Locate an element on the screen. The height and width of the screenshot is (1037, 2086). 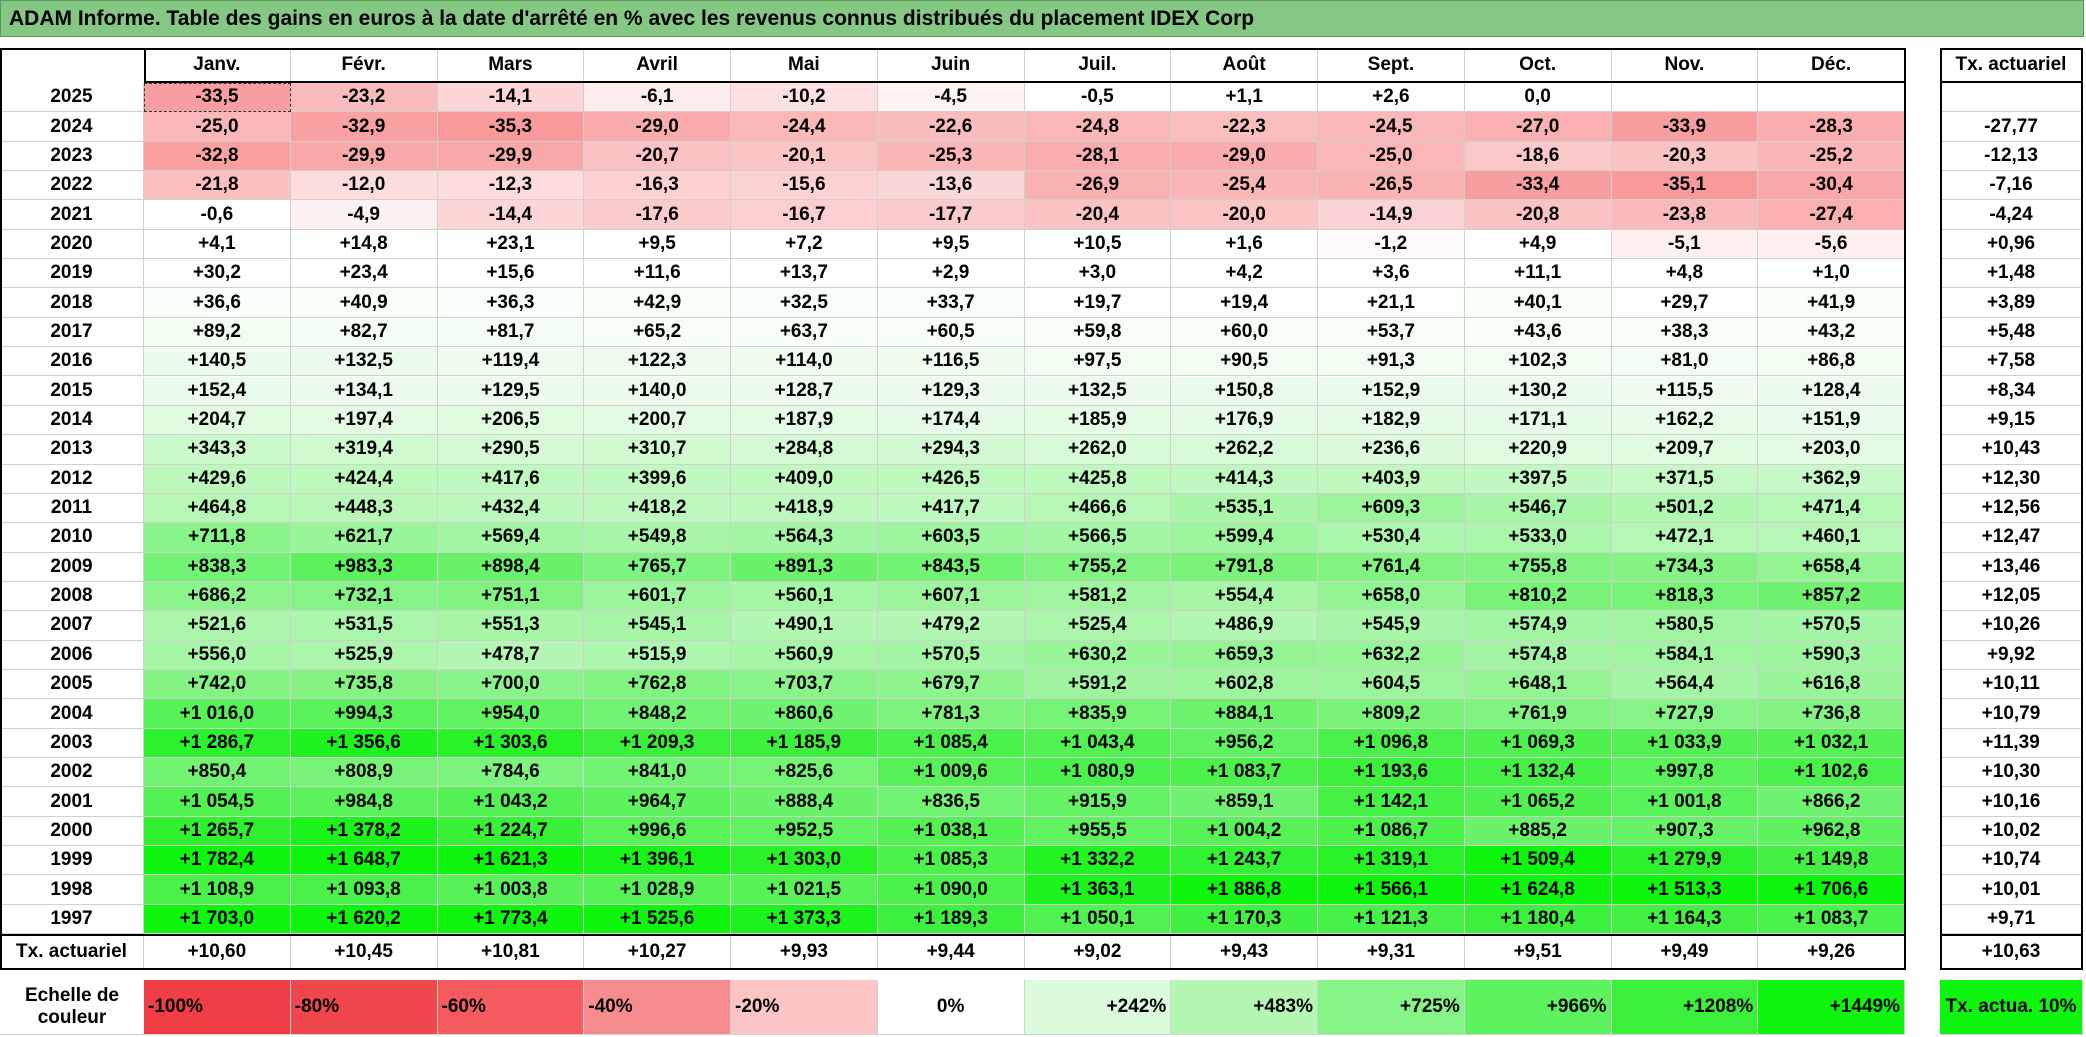
value-cell: +152,4 is located at coordinates (217, 391).